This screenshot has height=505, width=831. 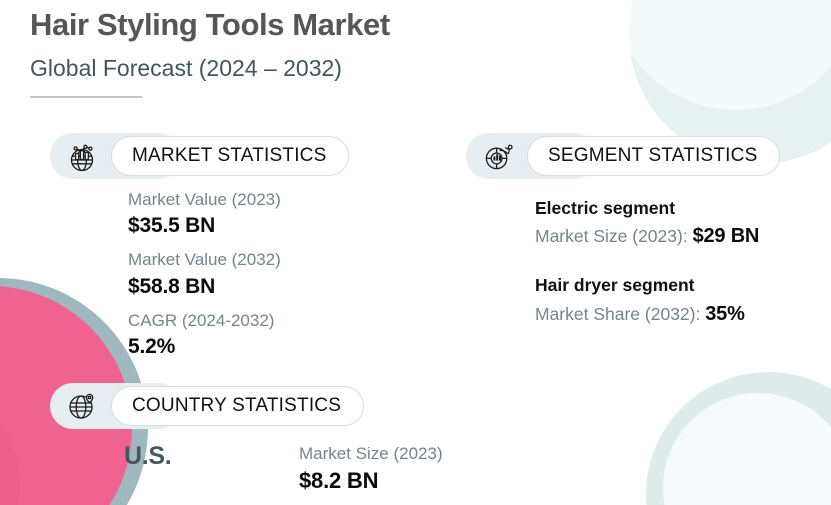 I want to click on country-market-size: Market Size (2023) $8.2 BN, so click(x=371, y=469).